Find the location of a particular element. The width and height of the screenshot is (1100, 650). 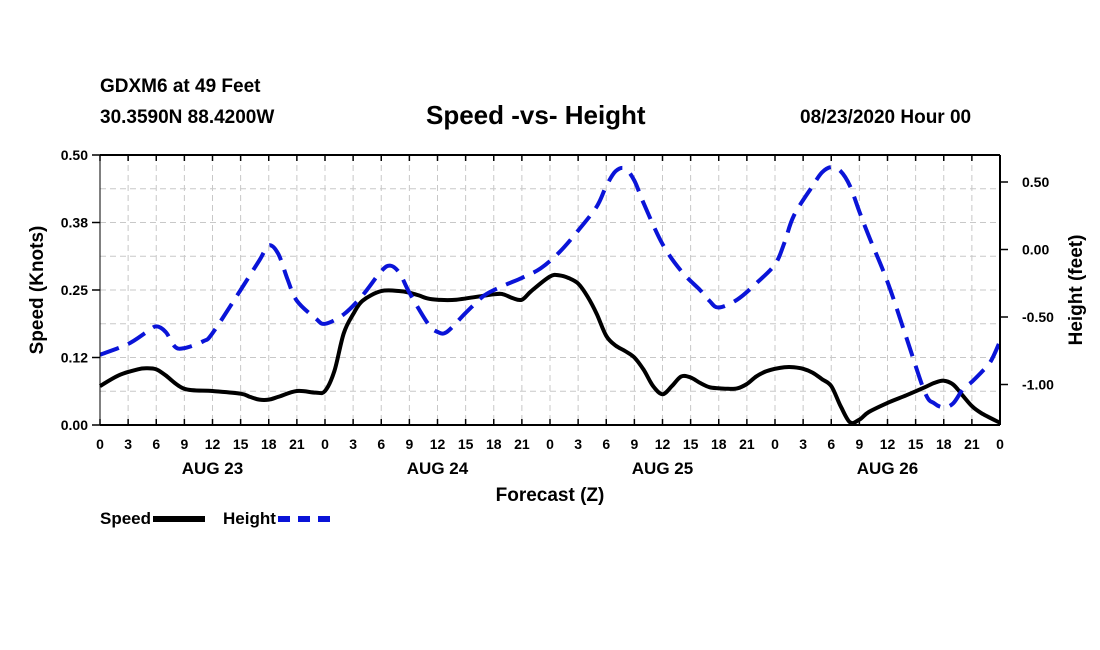

legend: Speed Height is located at coordinates (224, 519).